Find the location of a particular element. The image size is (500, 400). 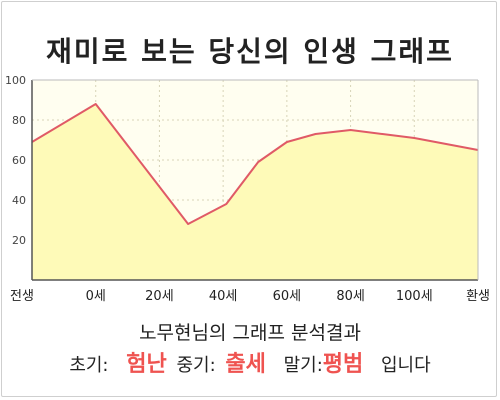

x-tick-labels: 전생 0세 20세 40세 60세 80세 100세 환생 is located at coordinates (250, 296).